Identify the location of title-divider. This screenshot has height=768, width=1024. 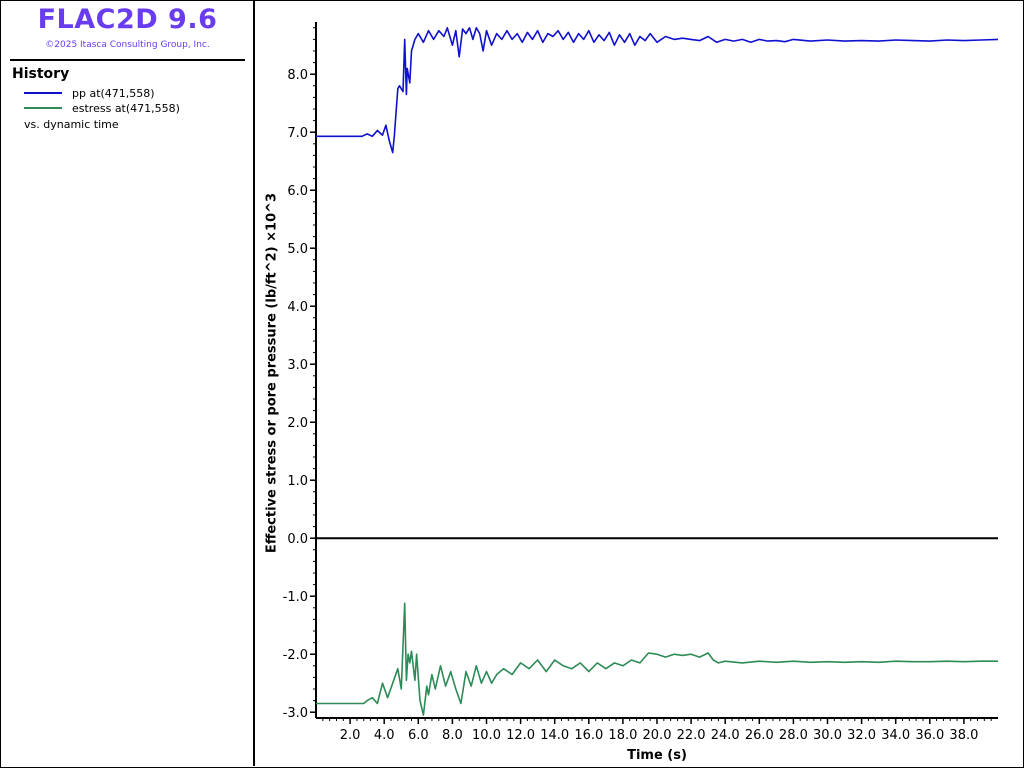
(127, 60).